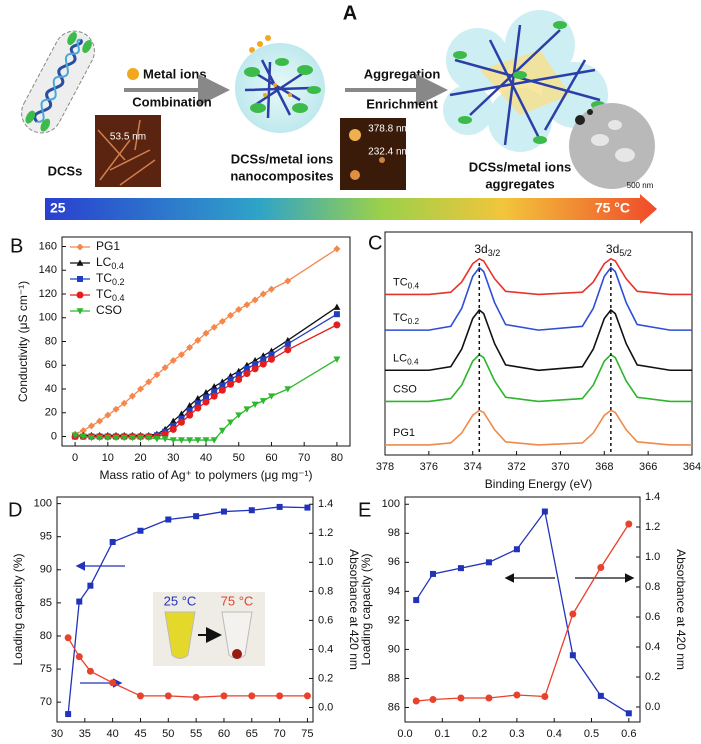 This screenshot has width=701, height=744. What do you see at coordinates (48, 246) in the screenshot?
I see `y-tick-label: 160` at bounding box center [48, 246].